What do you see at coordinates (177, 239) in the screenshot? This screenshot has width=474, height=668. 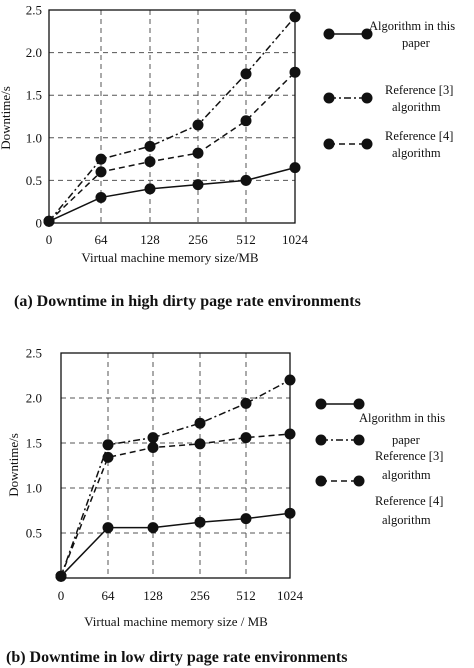 I see `x-tick-labels-a: 0 64 128 256 512 1024` at bounding box center [177, 239].